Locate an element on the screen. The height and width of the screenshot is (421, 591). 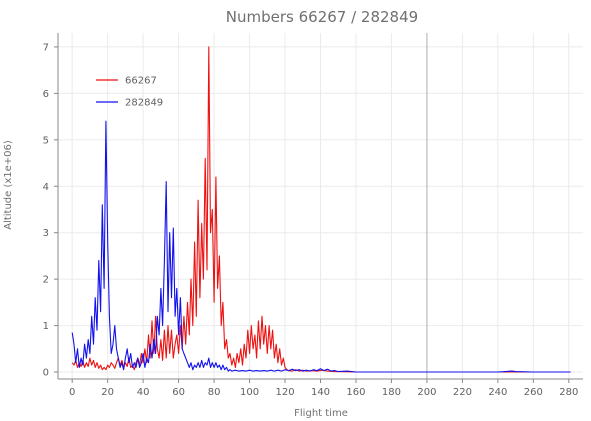
x-tick-label: 160 is located at coordinates (355, 392).